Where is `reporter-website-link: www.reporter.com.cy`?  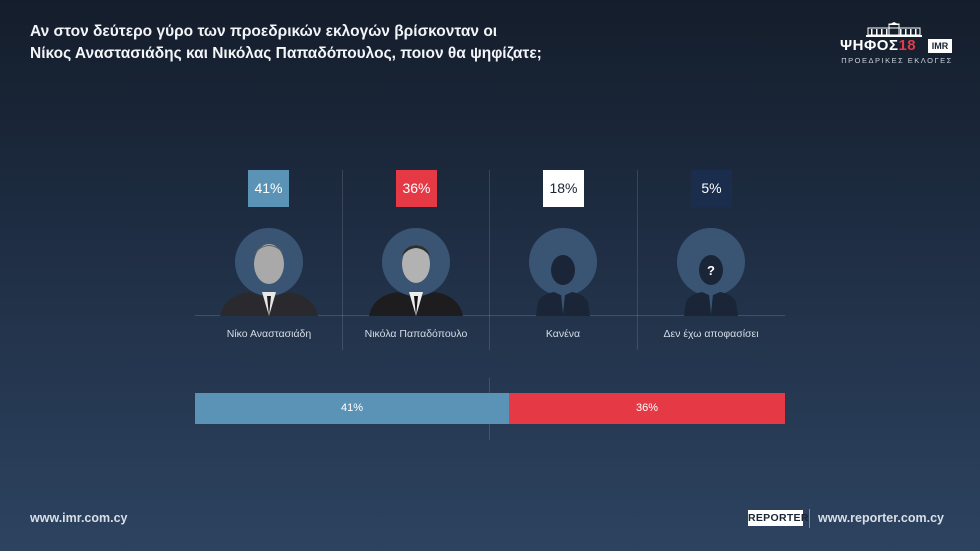
reporter-website-link: www.reporter.com.cy is located at coordinates (881, 518).